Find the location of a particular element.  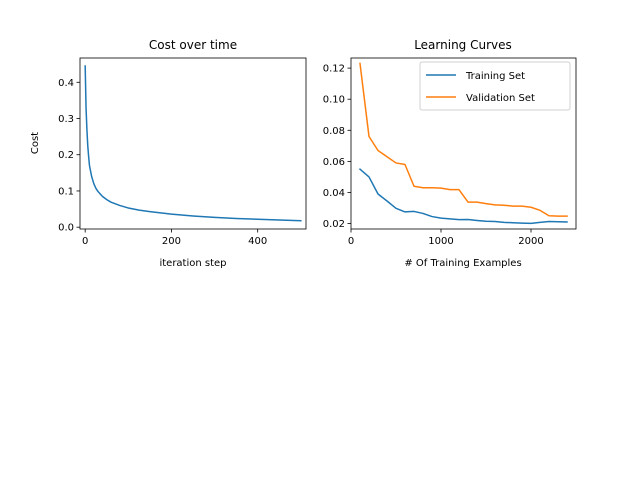

legend: Training Set Validation Set is located at coordinates (495, 86).